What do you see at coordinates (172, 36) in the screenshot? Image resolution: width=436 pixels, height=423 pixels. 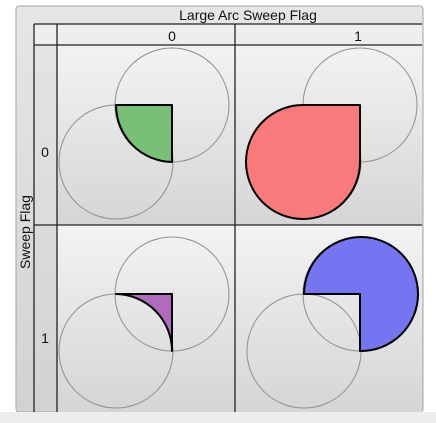 I see `column-label-0: 0` at bounding box center [172, 36].